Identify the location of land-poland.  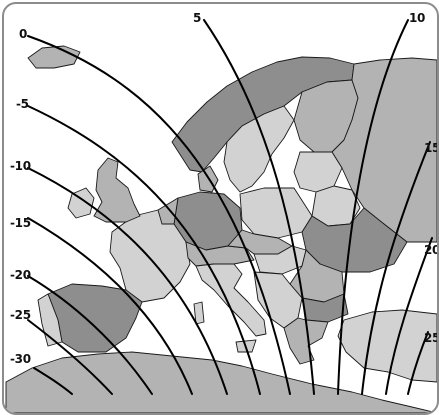
(276, 213).